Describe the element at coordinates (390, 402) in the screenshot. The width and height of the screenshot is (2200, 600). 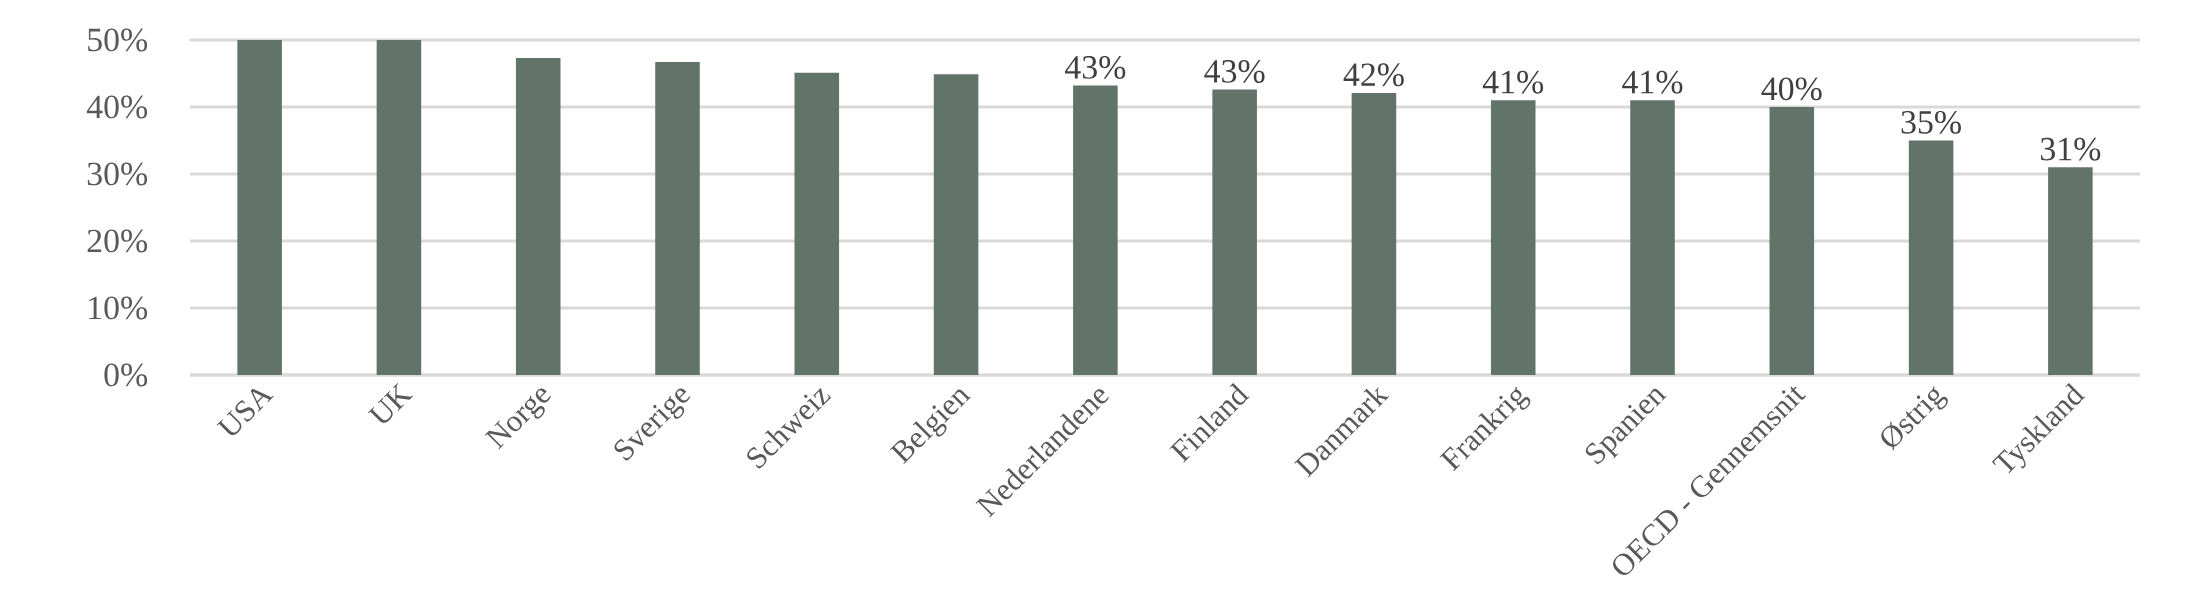
I see `x-tick-label: UK` at that location.